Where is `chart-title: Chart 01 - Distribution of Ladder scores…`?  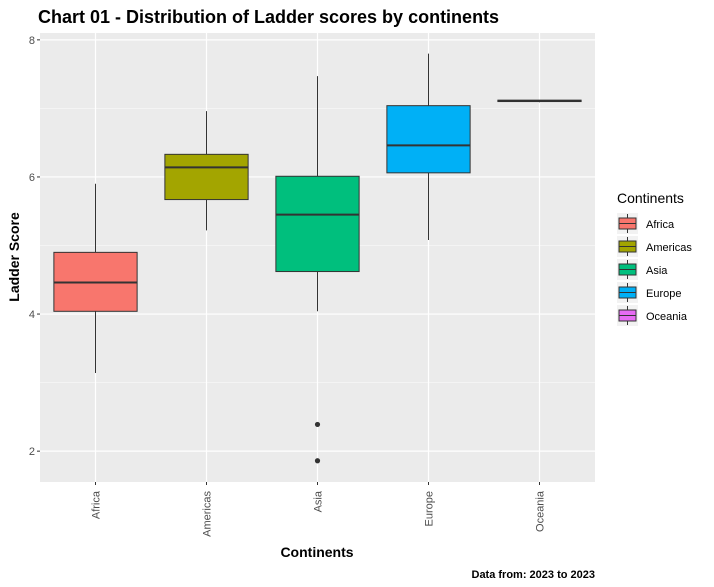
chart-title: Chart 01 - Distribution of Ladder scores… is located at coordinates (268, 17).